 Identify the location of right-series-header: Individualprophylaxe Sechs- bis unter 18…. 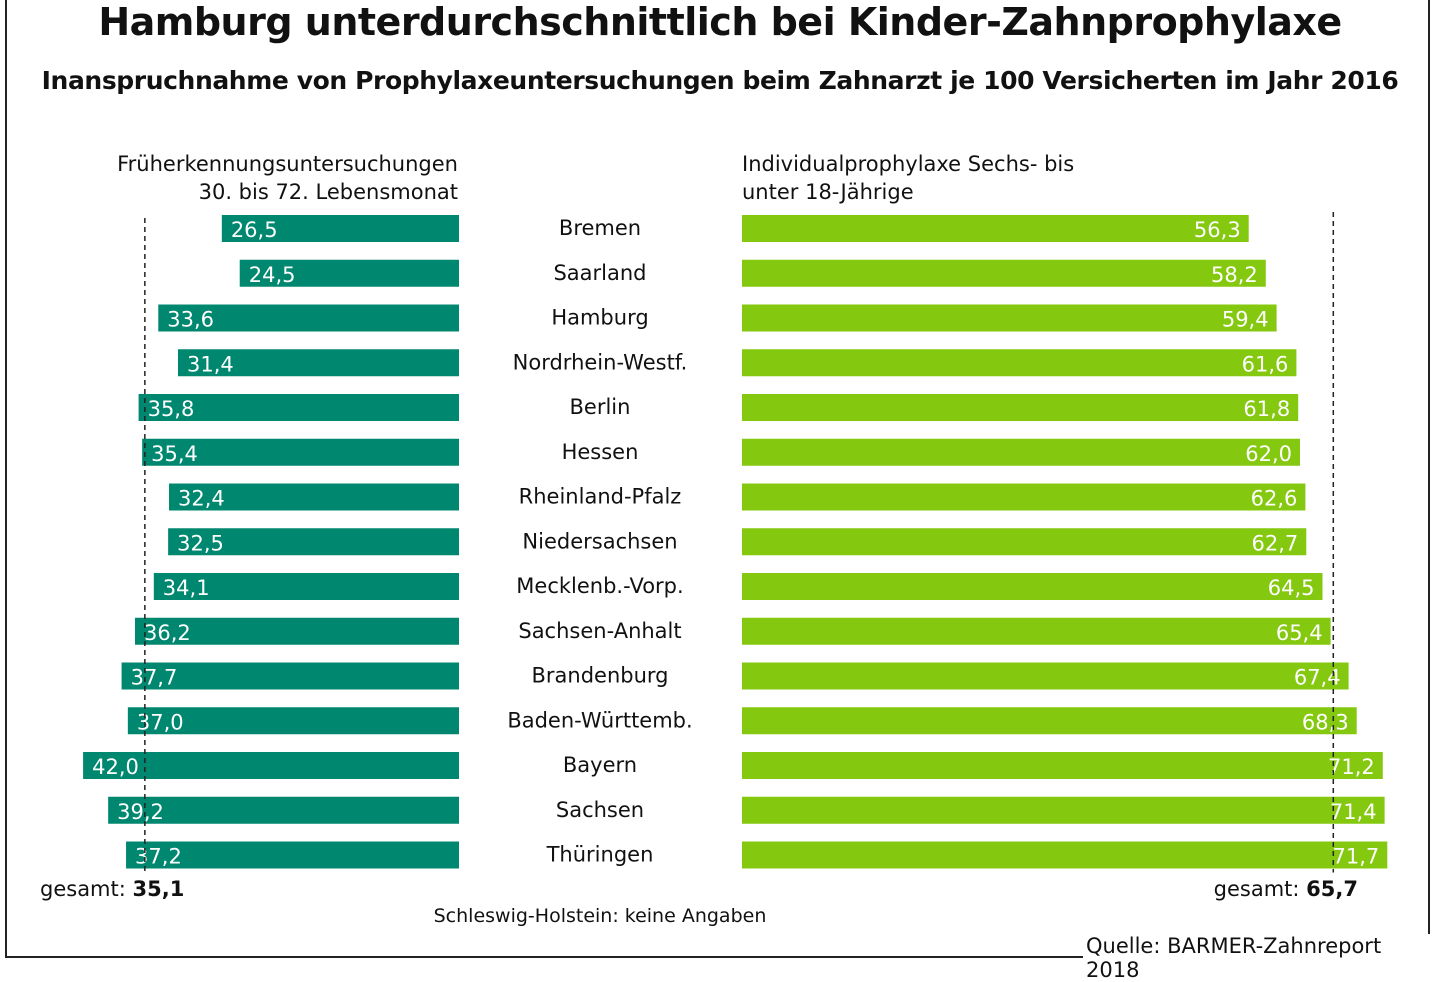
(908, 178).